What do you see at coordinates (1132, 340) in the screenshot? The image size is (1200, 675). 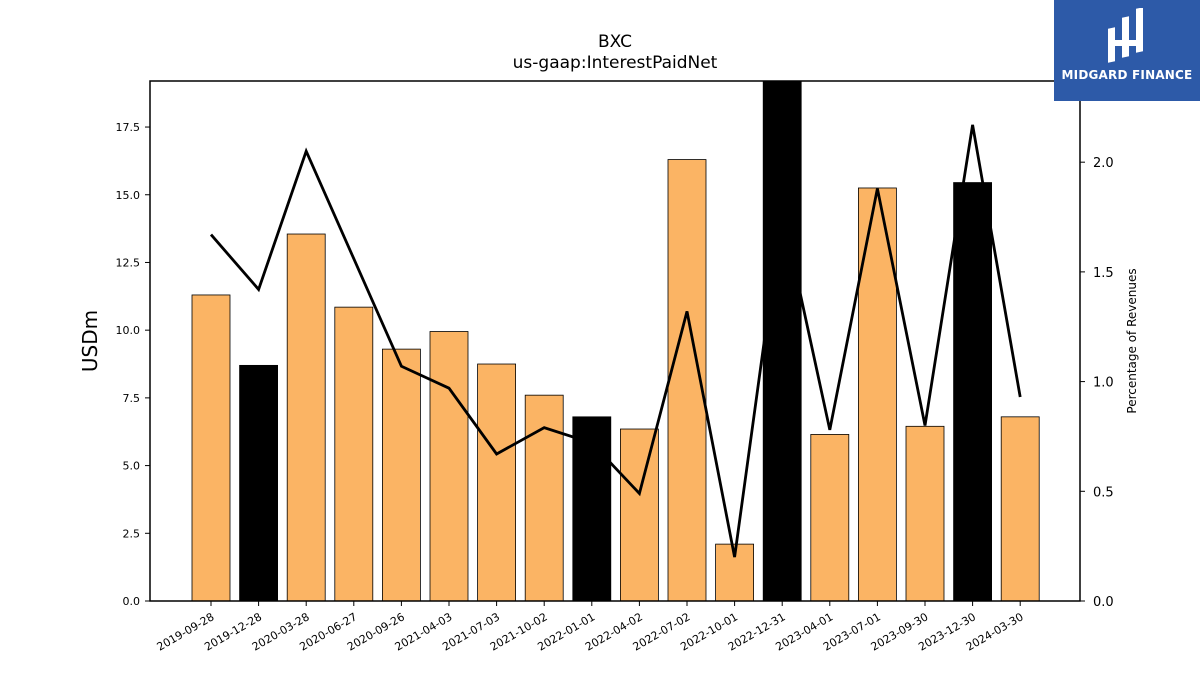 I see `y2-axis-label: Percentage of Revenues` at bounding box center [1132, 340].